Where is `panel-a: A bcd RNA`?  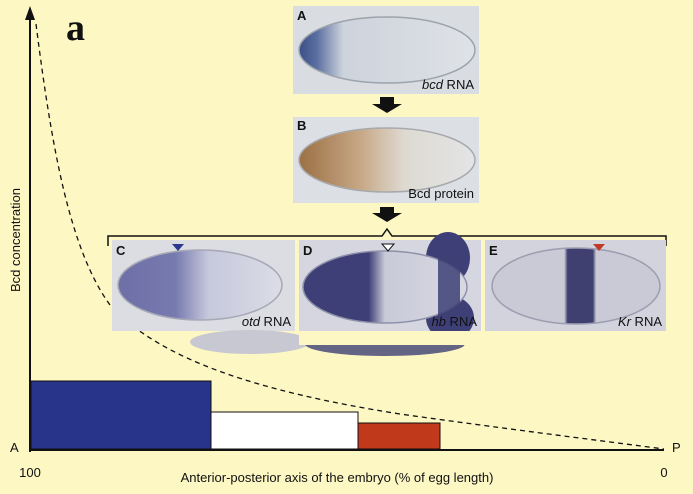
panel-a: A bcd RNA is located at coordinates (386, 50).